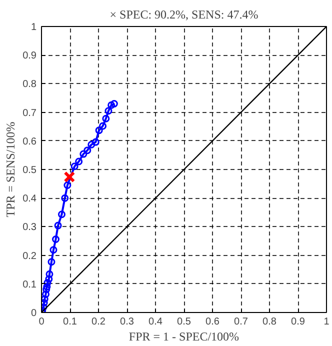 The width and height of the screenshot is (332, 346). Describe the element at coordinates (29, 170) in the screenshot. I see `y-tick-label: 0.5` at that location.